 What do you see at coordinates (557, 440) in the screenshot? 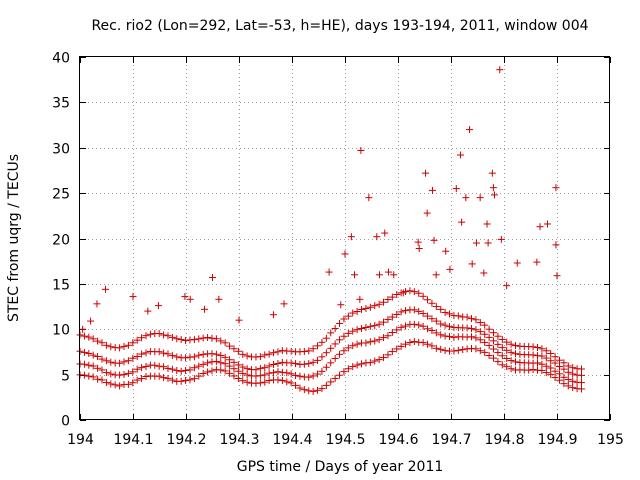
I see `x-tick-label: 194.9` at bounding box center [557, 440].